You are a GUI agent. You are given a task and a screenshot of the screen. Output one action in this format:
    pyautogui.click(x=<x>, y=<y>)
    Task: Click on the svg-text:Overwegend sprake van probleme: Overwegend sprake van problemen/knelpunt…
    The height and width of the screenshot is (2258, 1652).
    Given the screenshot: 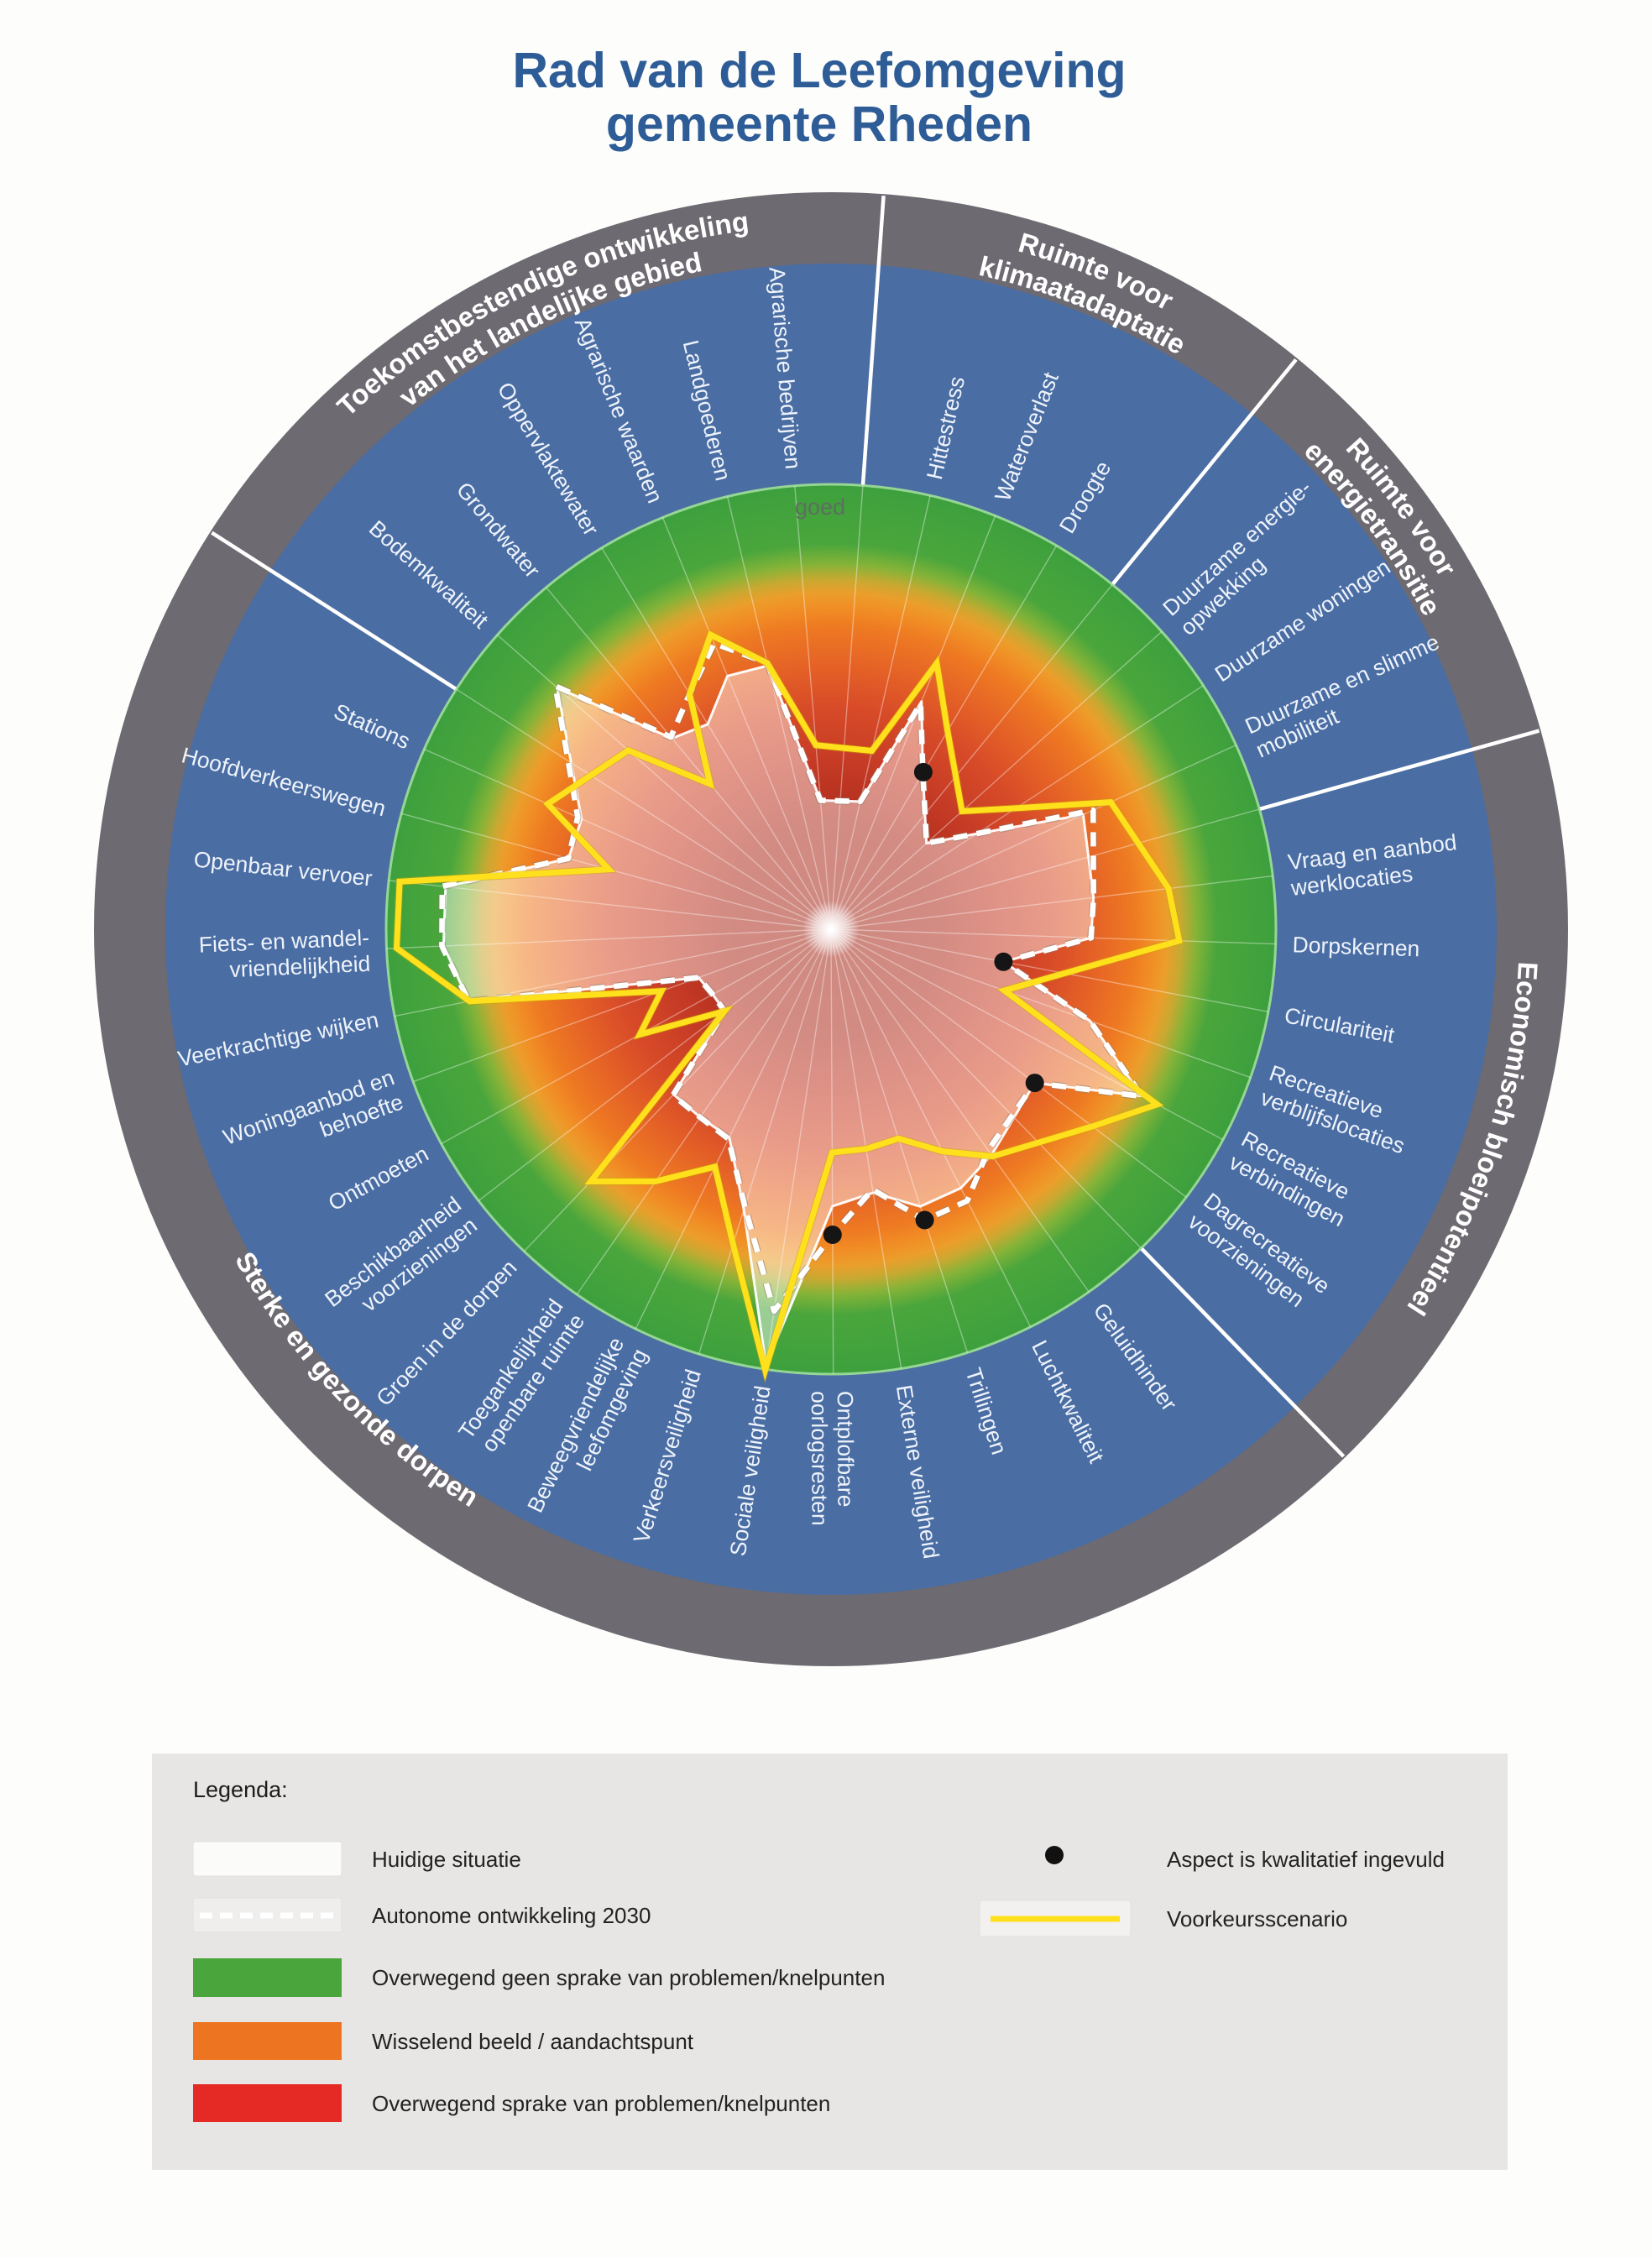 What is the action you would take?
    pyautogui.click(x=601, y=2104)
    